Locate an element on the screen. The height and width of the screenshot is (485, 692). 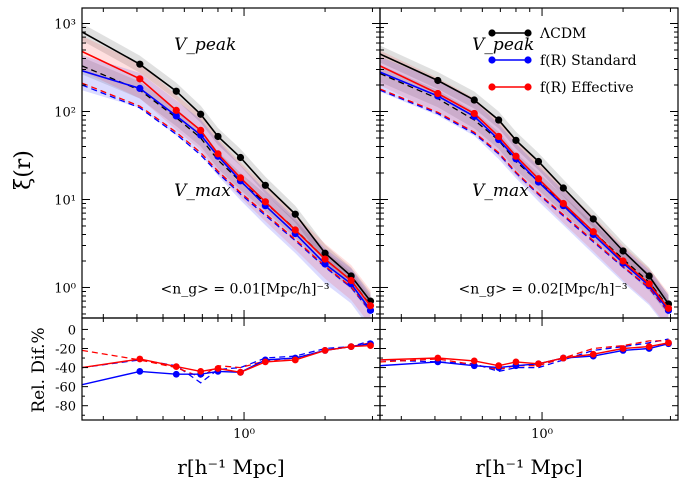
x-tick-label: 10⁰ is located at coordinates (244, 434).